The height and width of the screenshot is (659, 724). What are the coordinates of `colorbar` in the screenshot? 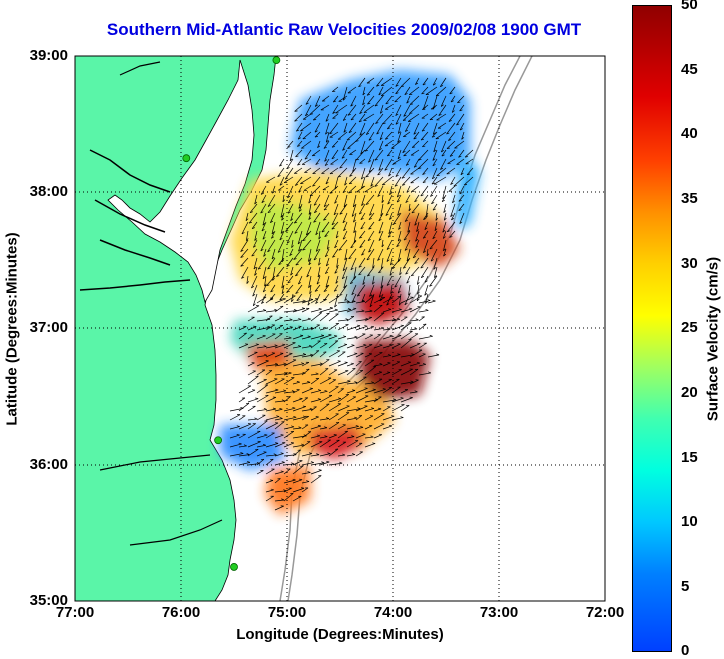 It's located at (652, 328).